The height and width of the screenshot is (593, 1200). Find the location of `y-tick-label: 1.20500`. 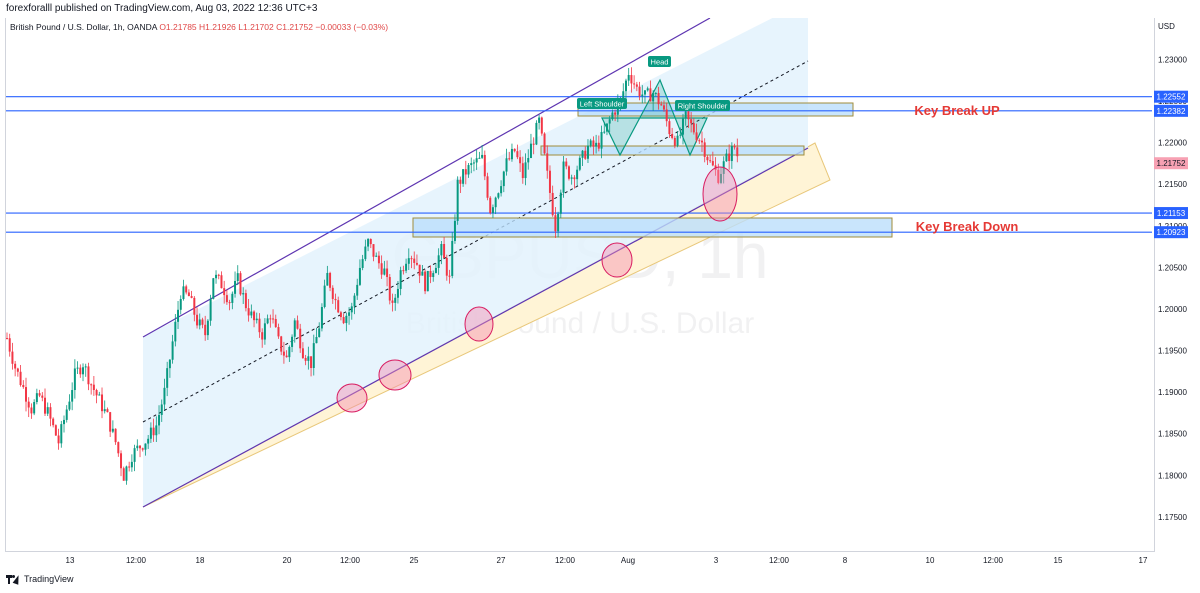

y-tick-label: 1.20500 is located at coordinates (1172, 267).